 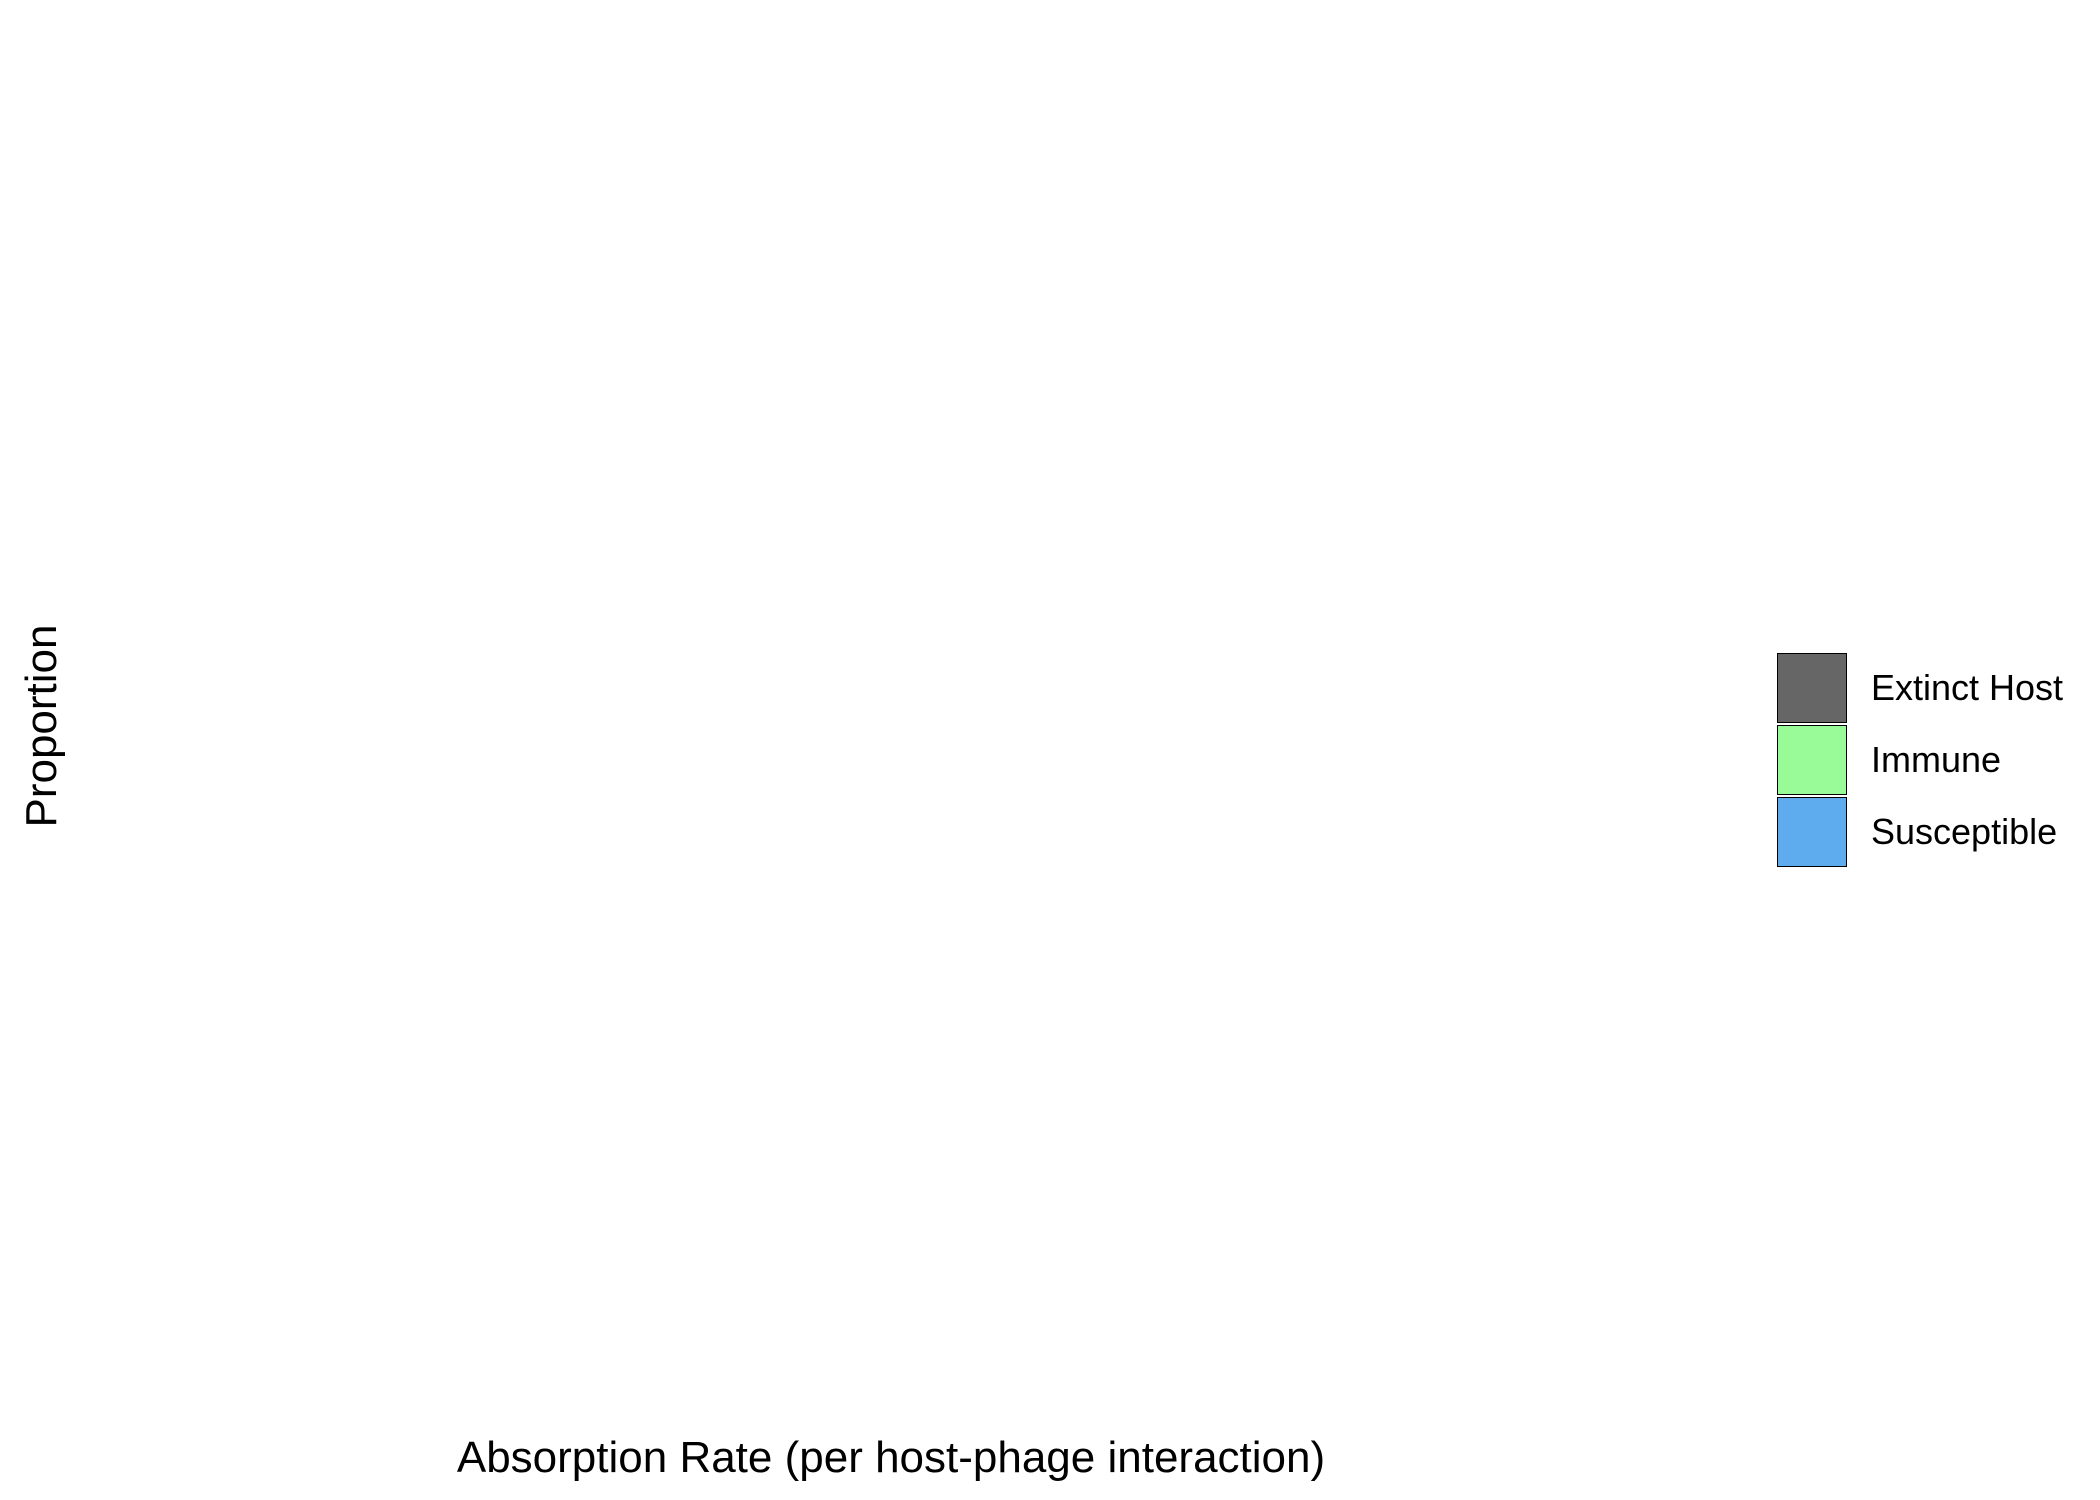 What do you see at coordinates (1812, 832) in the screenshot?
I see `legend-swatch-susceptible` at bounding box center [1812, 832].